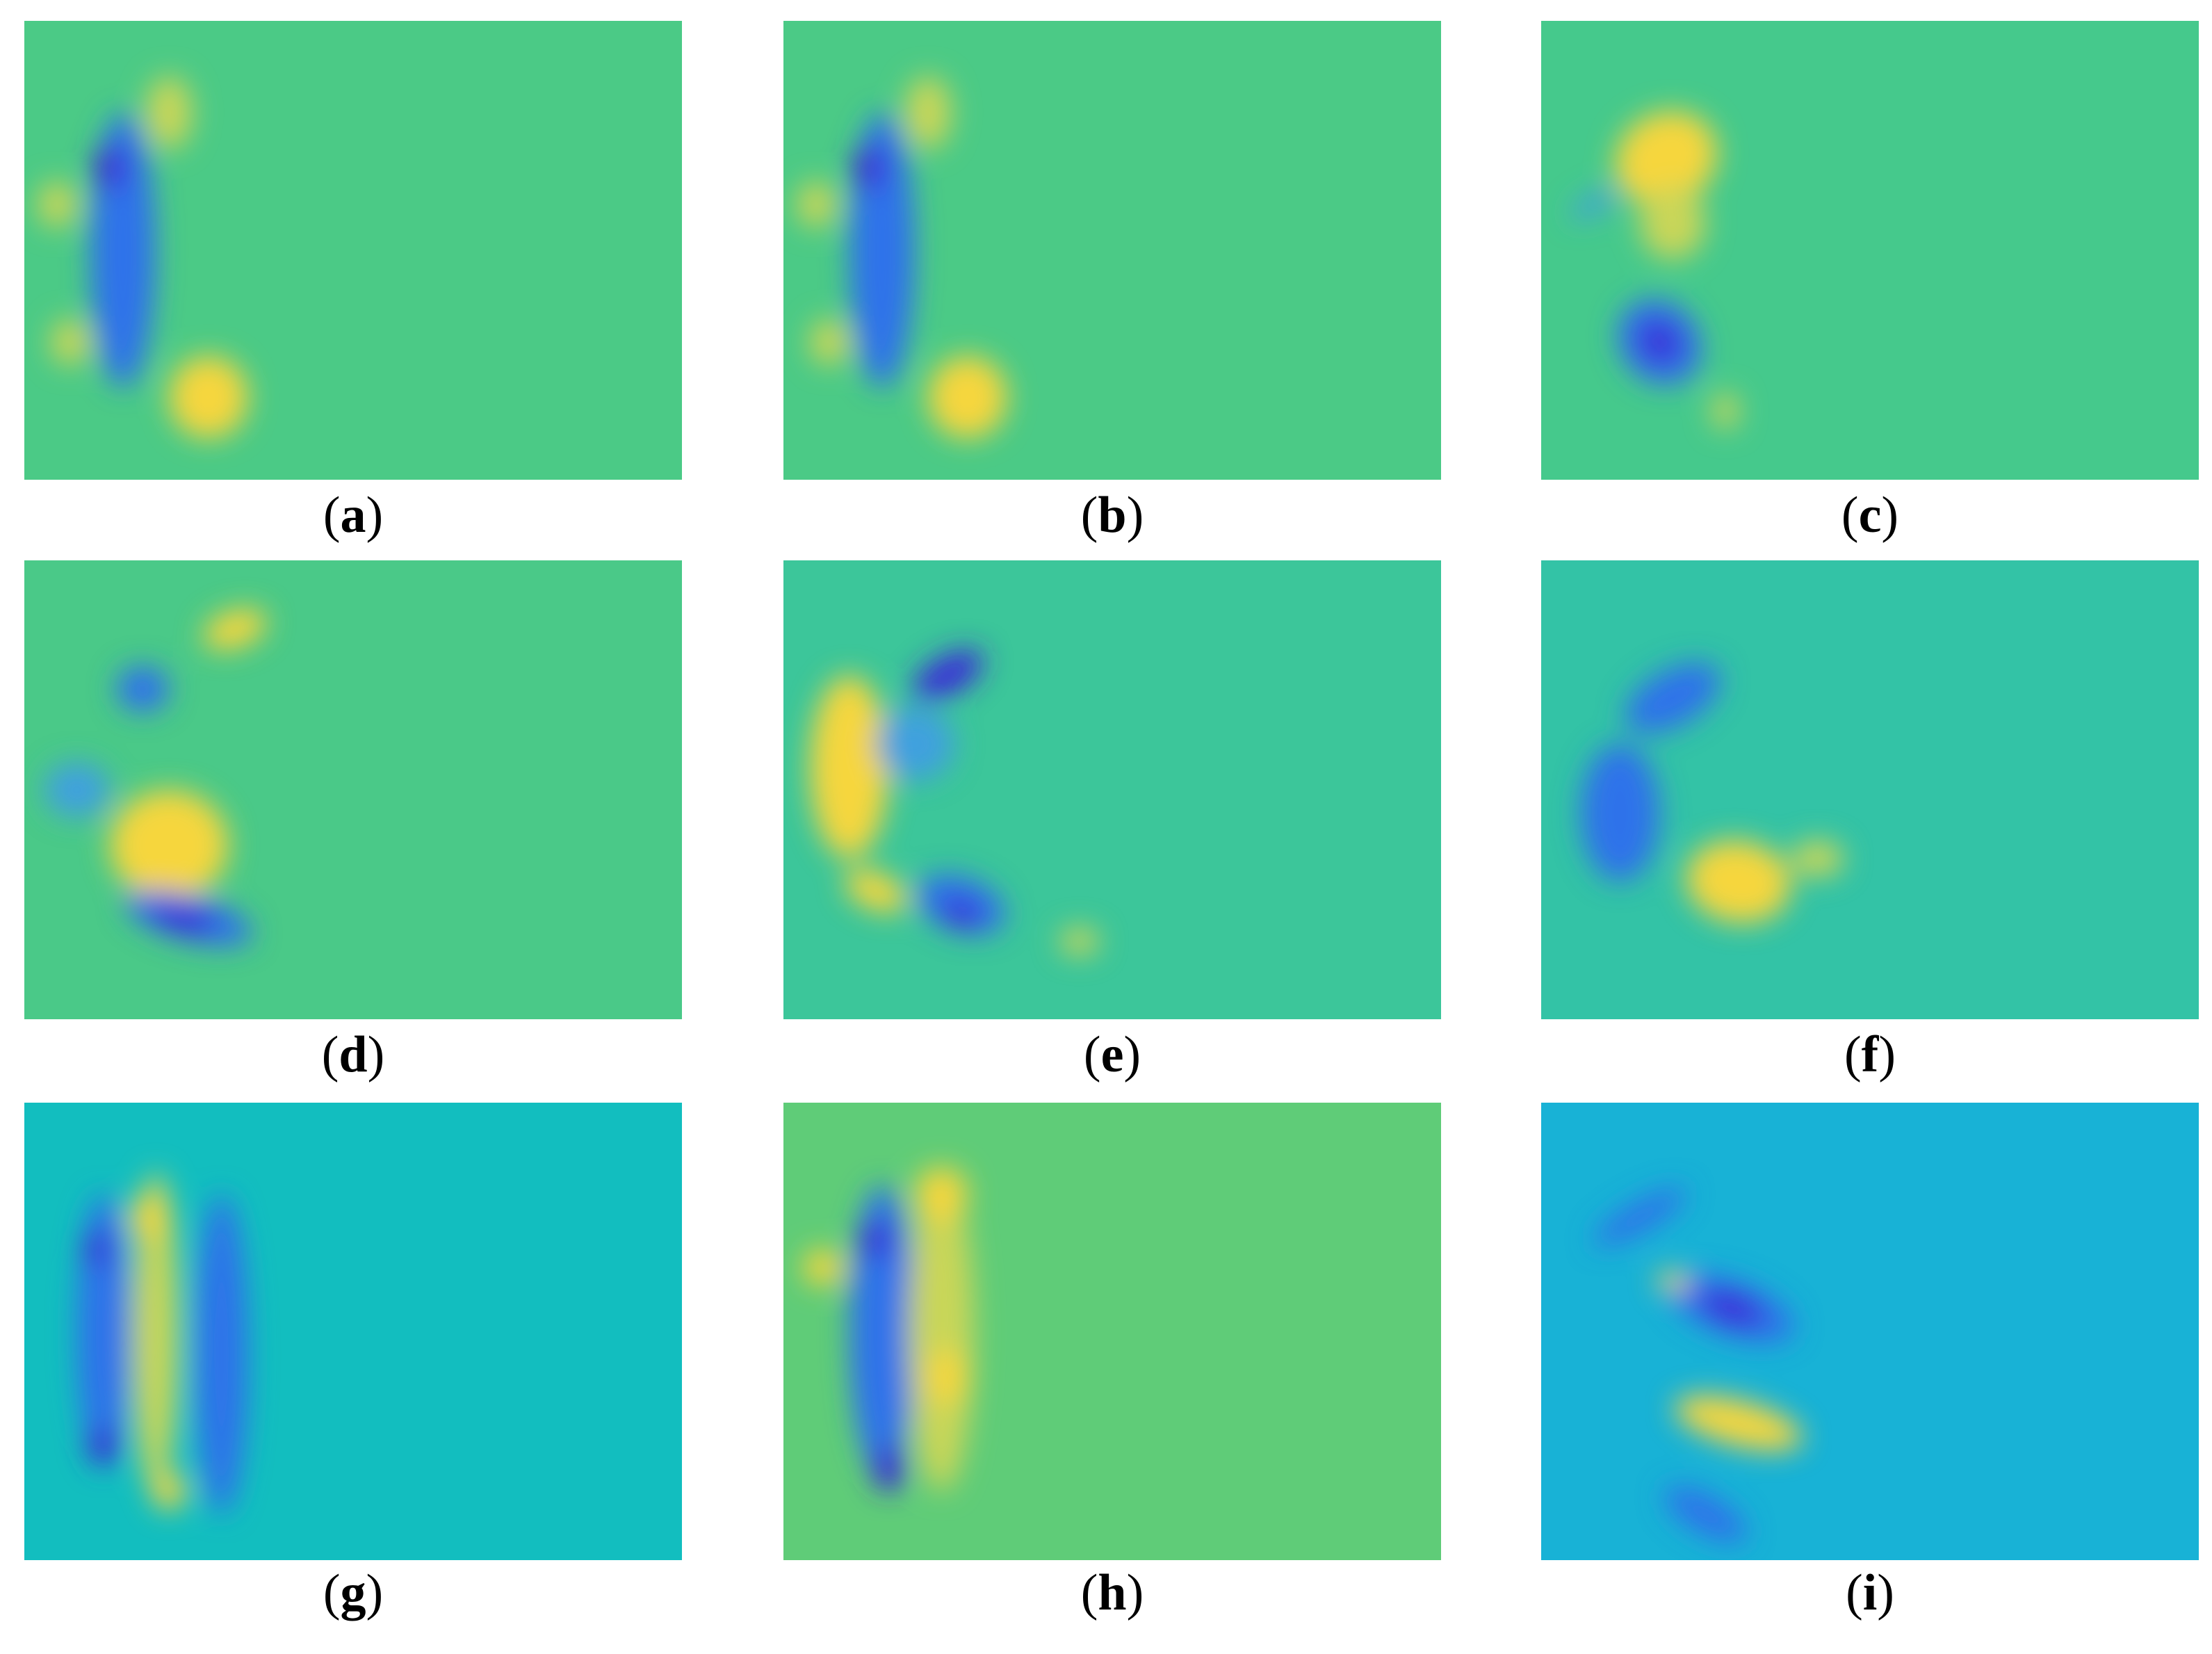 The width and height of the screenshot is (2212, 1654). I want to click on panel-label: (d), so click(353, 1054).